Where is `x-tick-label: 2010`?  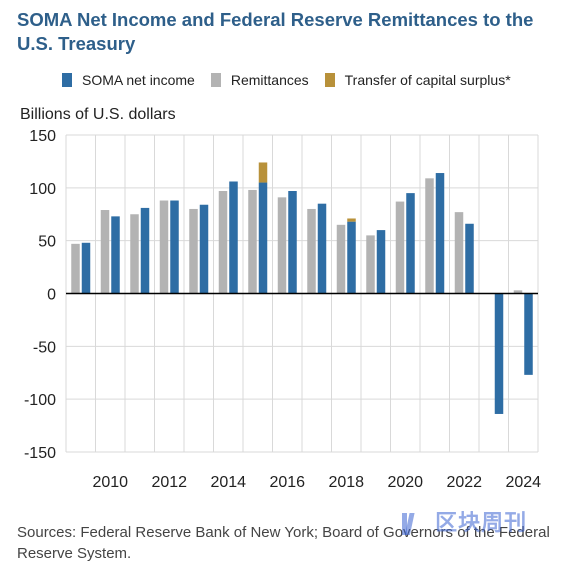 x-tick-label: 2010 is located at coordinates (110, 482).